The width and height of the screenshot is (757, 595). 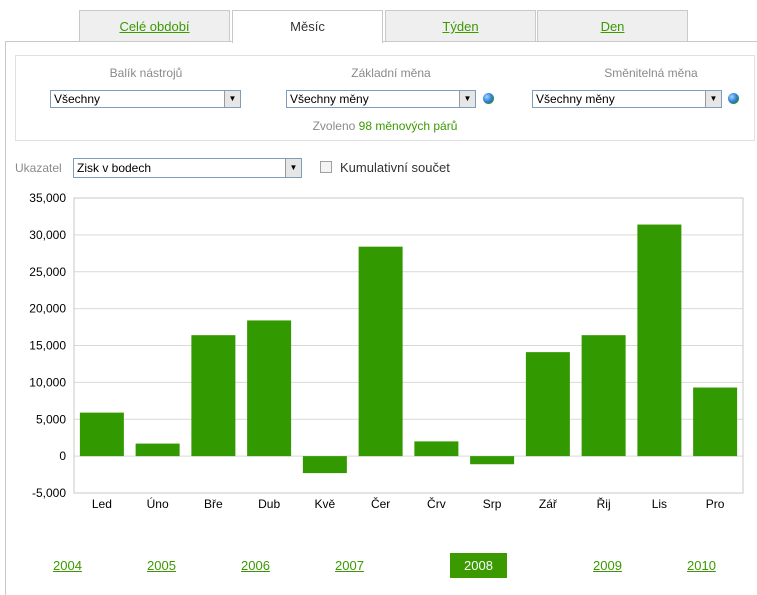 What do you see at coordinates (102, 504) in the screenshot?
I see `x-tick-label: Led` at bounding box center [102, 504].